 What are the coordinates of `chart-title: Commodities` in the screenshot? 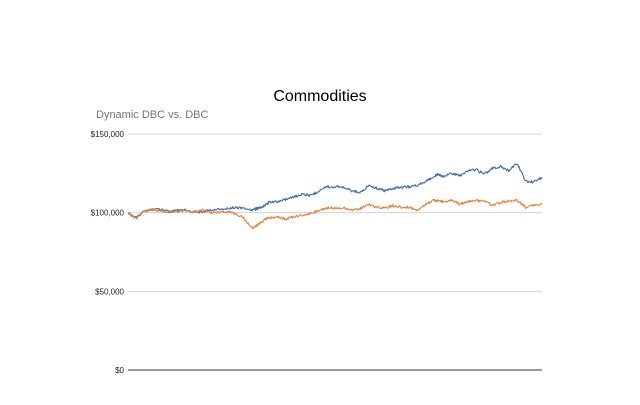 It's located at (320, 96).